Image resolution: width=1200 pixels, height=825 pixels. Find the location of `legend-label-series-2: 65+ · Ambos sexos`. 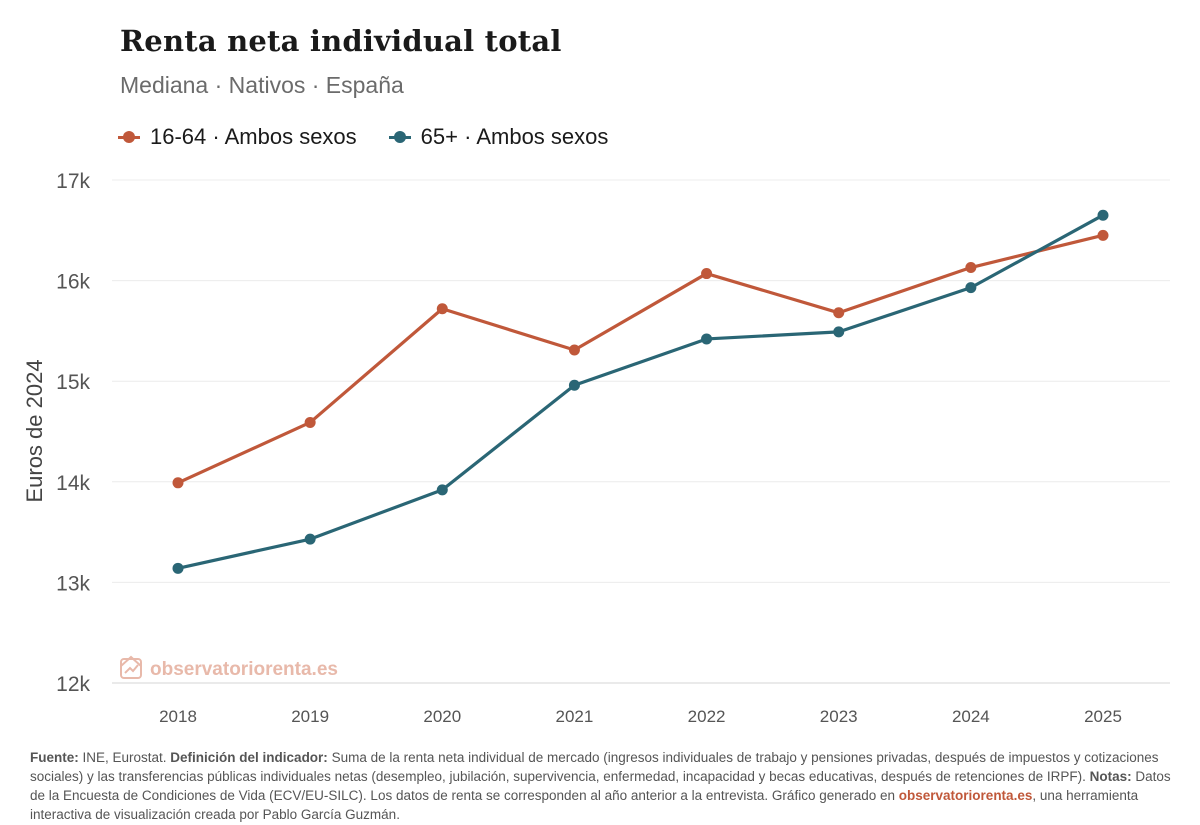

legend-label-series-2: 65+ · Ambos sexos is located at coordinates (514, 136).